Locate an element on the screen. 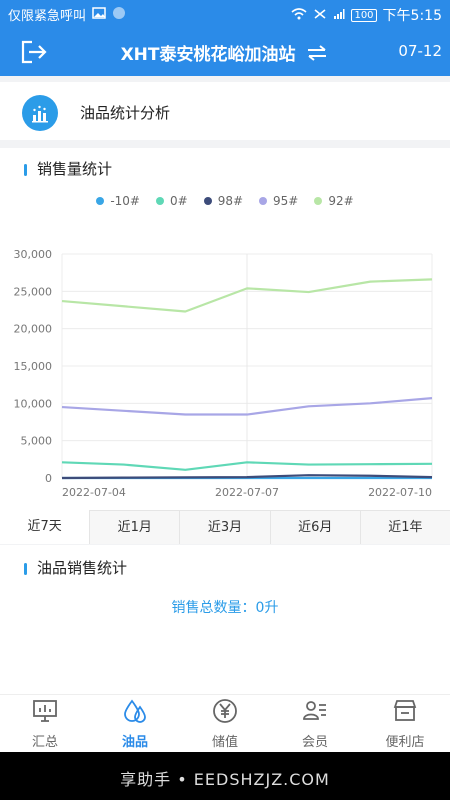 This screenshot has height=800, width=450. nav-item-oil-drop: 油品 is located at coordinates (135, 724).